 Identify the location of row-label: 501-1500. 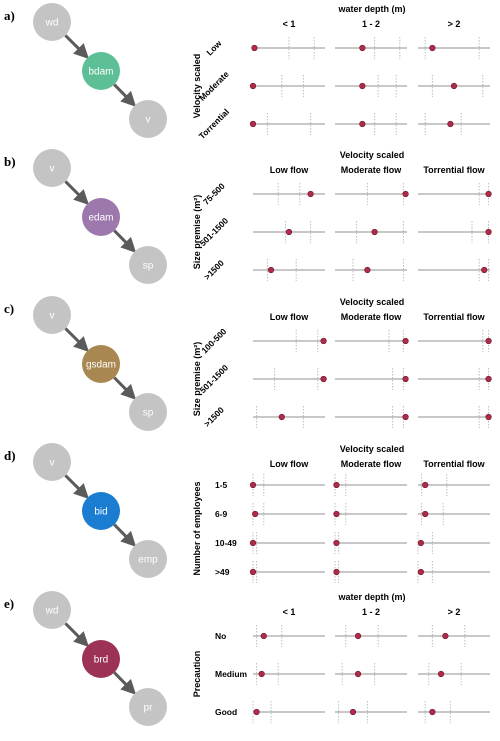
(214, 378).